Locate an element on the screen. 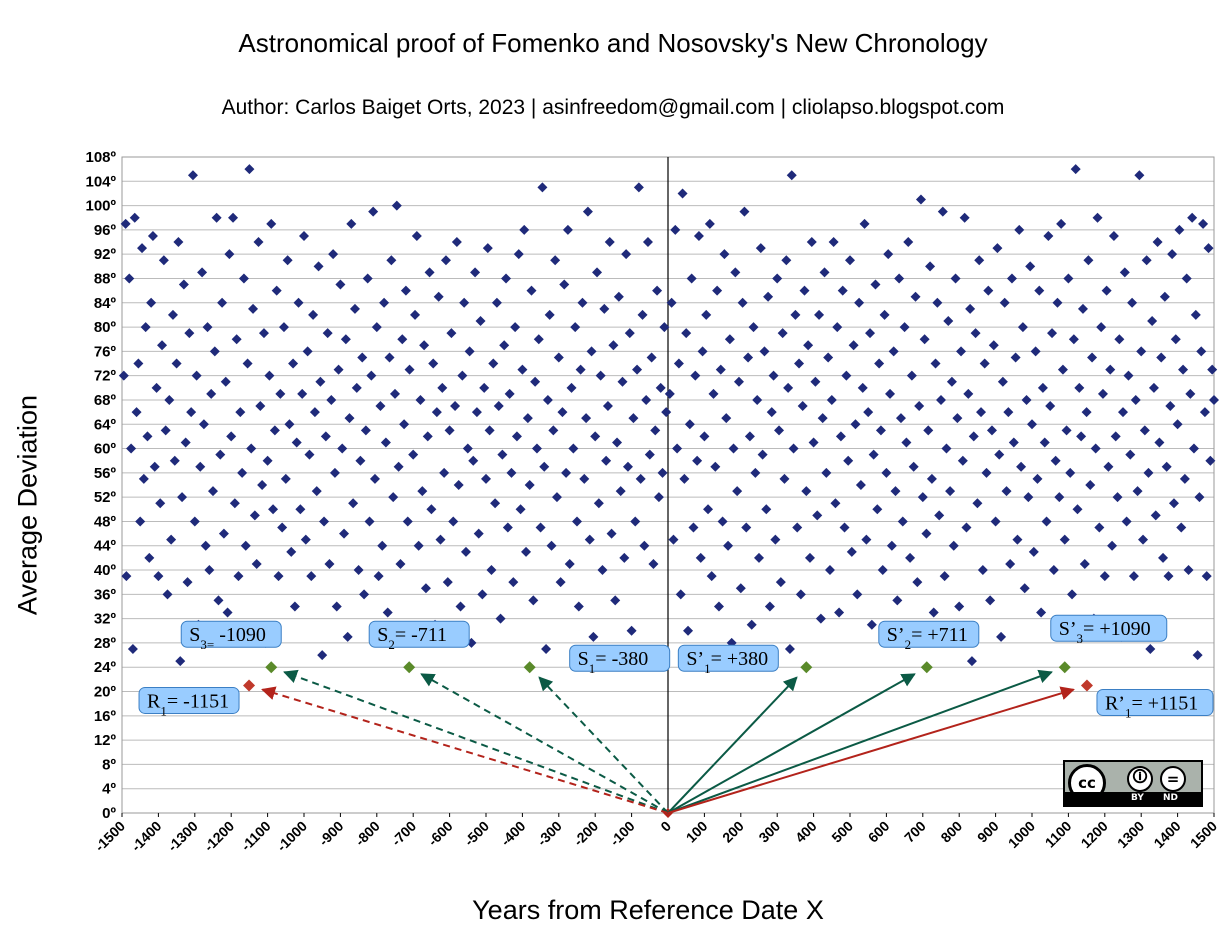 The width and height of the screenshot is (1226, 952). annotation-arrows is located at coordinates (668, 741).